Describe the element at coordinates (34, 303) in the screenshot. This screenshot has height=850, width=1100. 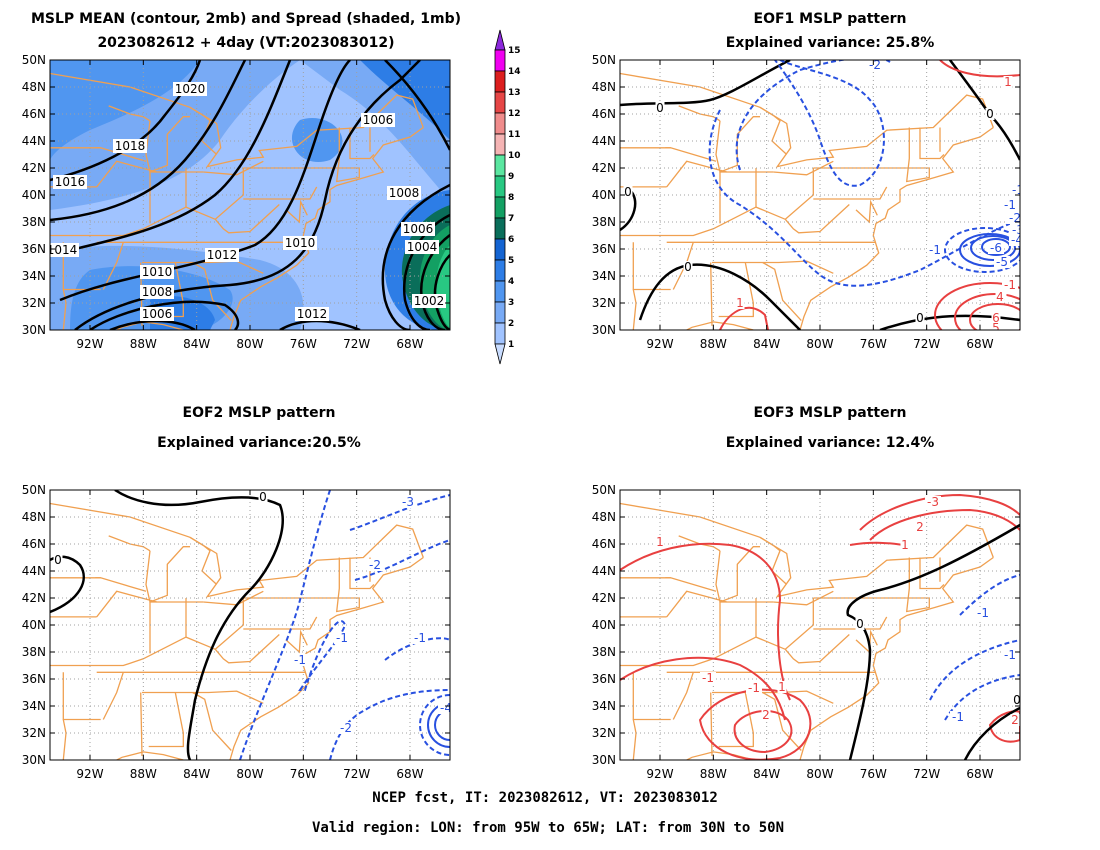
I see `lat-tick-label: 32N` at that location.